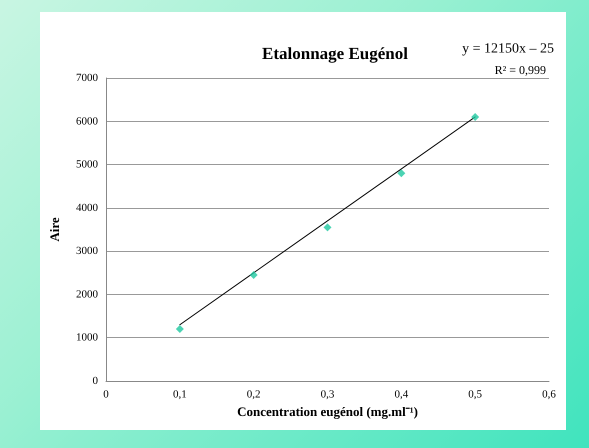 This screenshot has width=589, height=448. I want to click on text: y = 12150x – 25, so click(508, 49).